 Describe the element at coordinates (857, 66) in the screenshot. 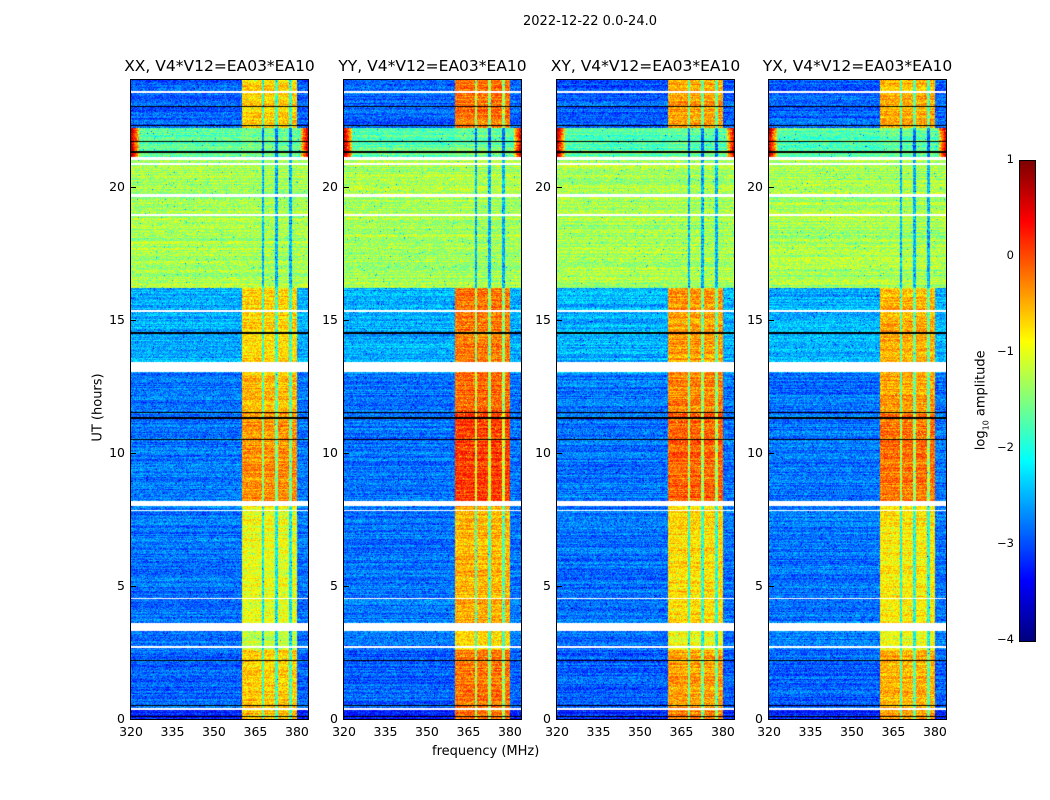

I see `panel-title: YX, V4*V12=EA03*EA10` at that location.